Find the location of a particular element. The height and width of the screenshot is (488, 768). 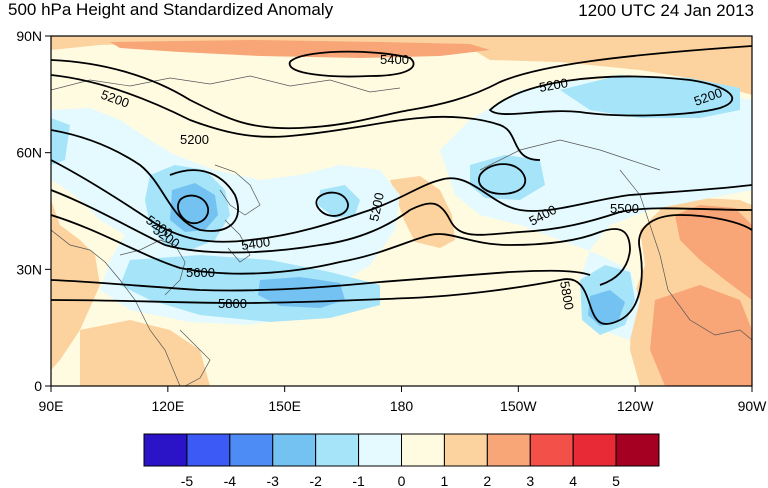

valid-time: 1200 UTC 24 Jan 2013 is located at coordinates (666, 10).